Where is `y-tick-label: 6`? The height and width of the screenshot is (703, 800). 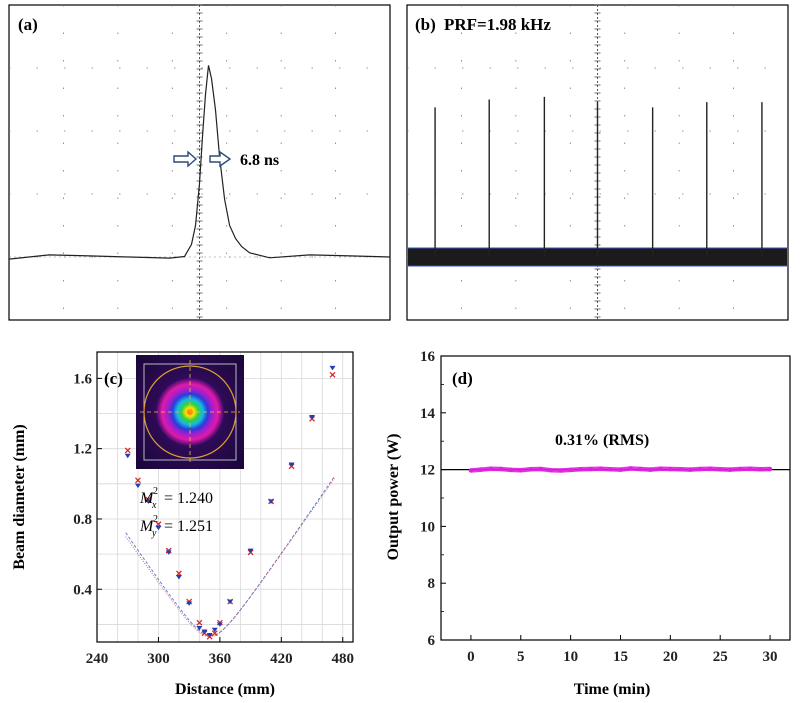
y-tick-label: 6 is located at coordinates (432, 641).